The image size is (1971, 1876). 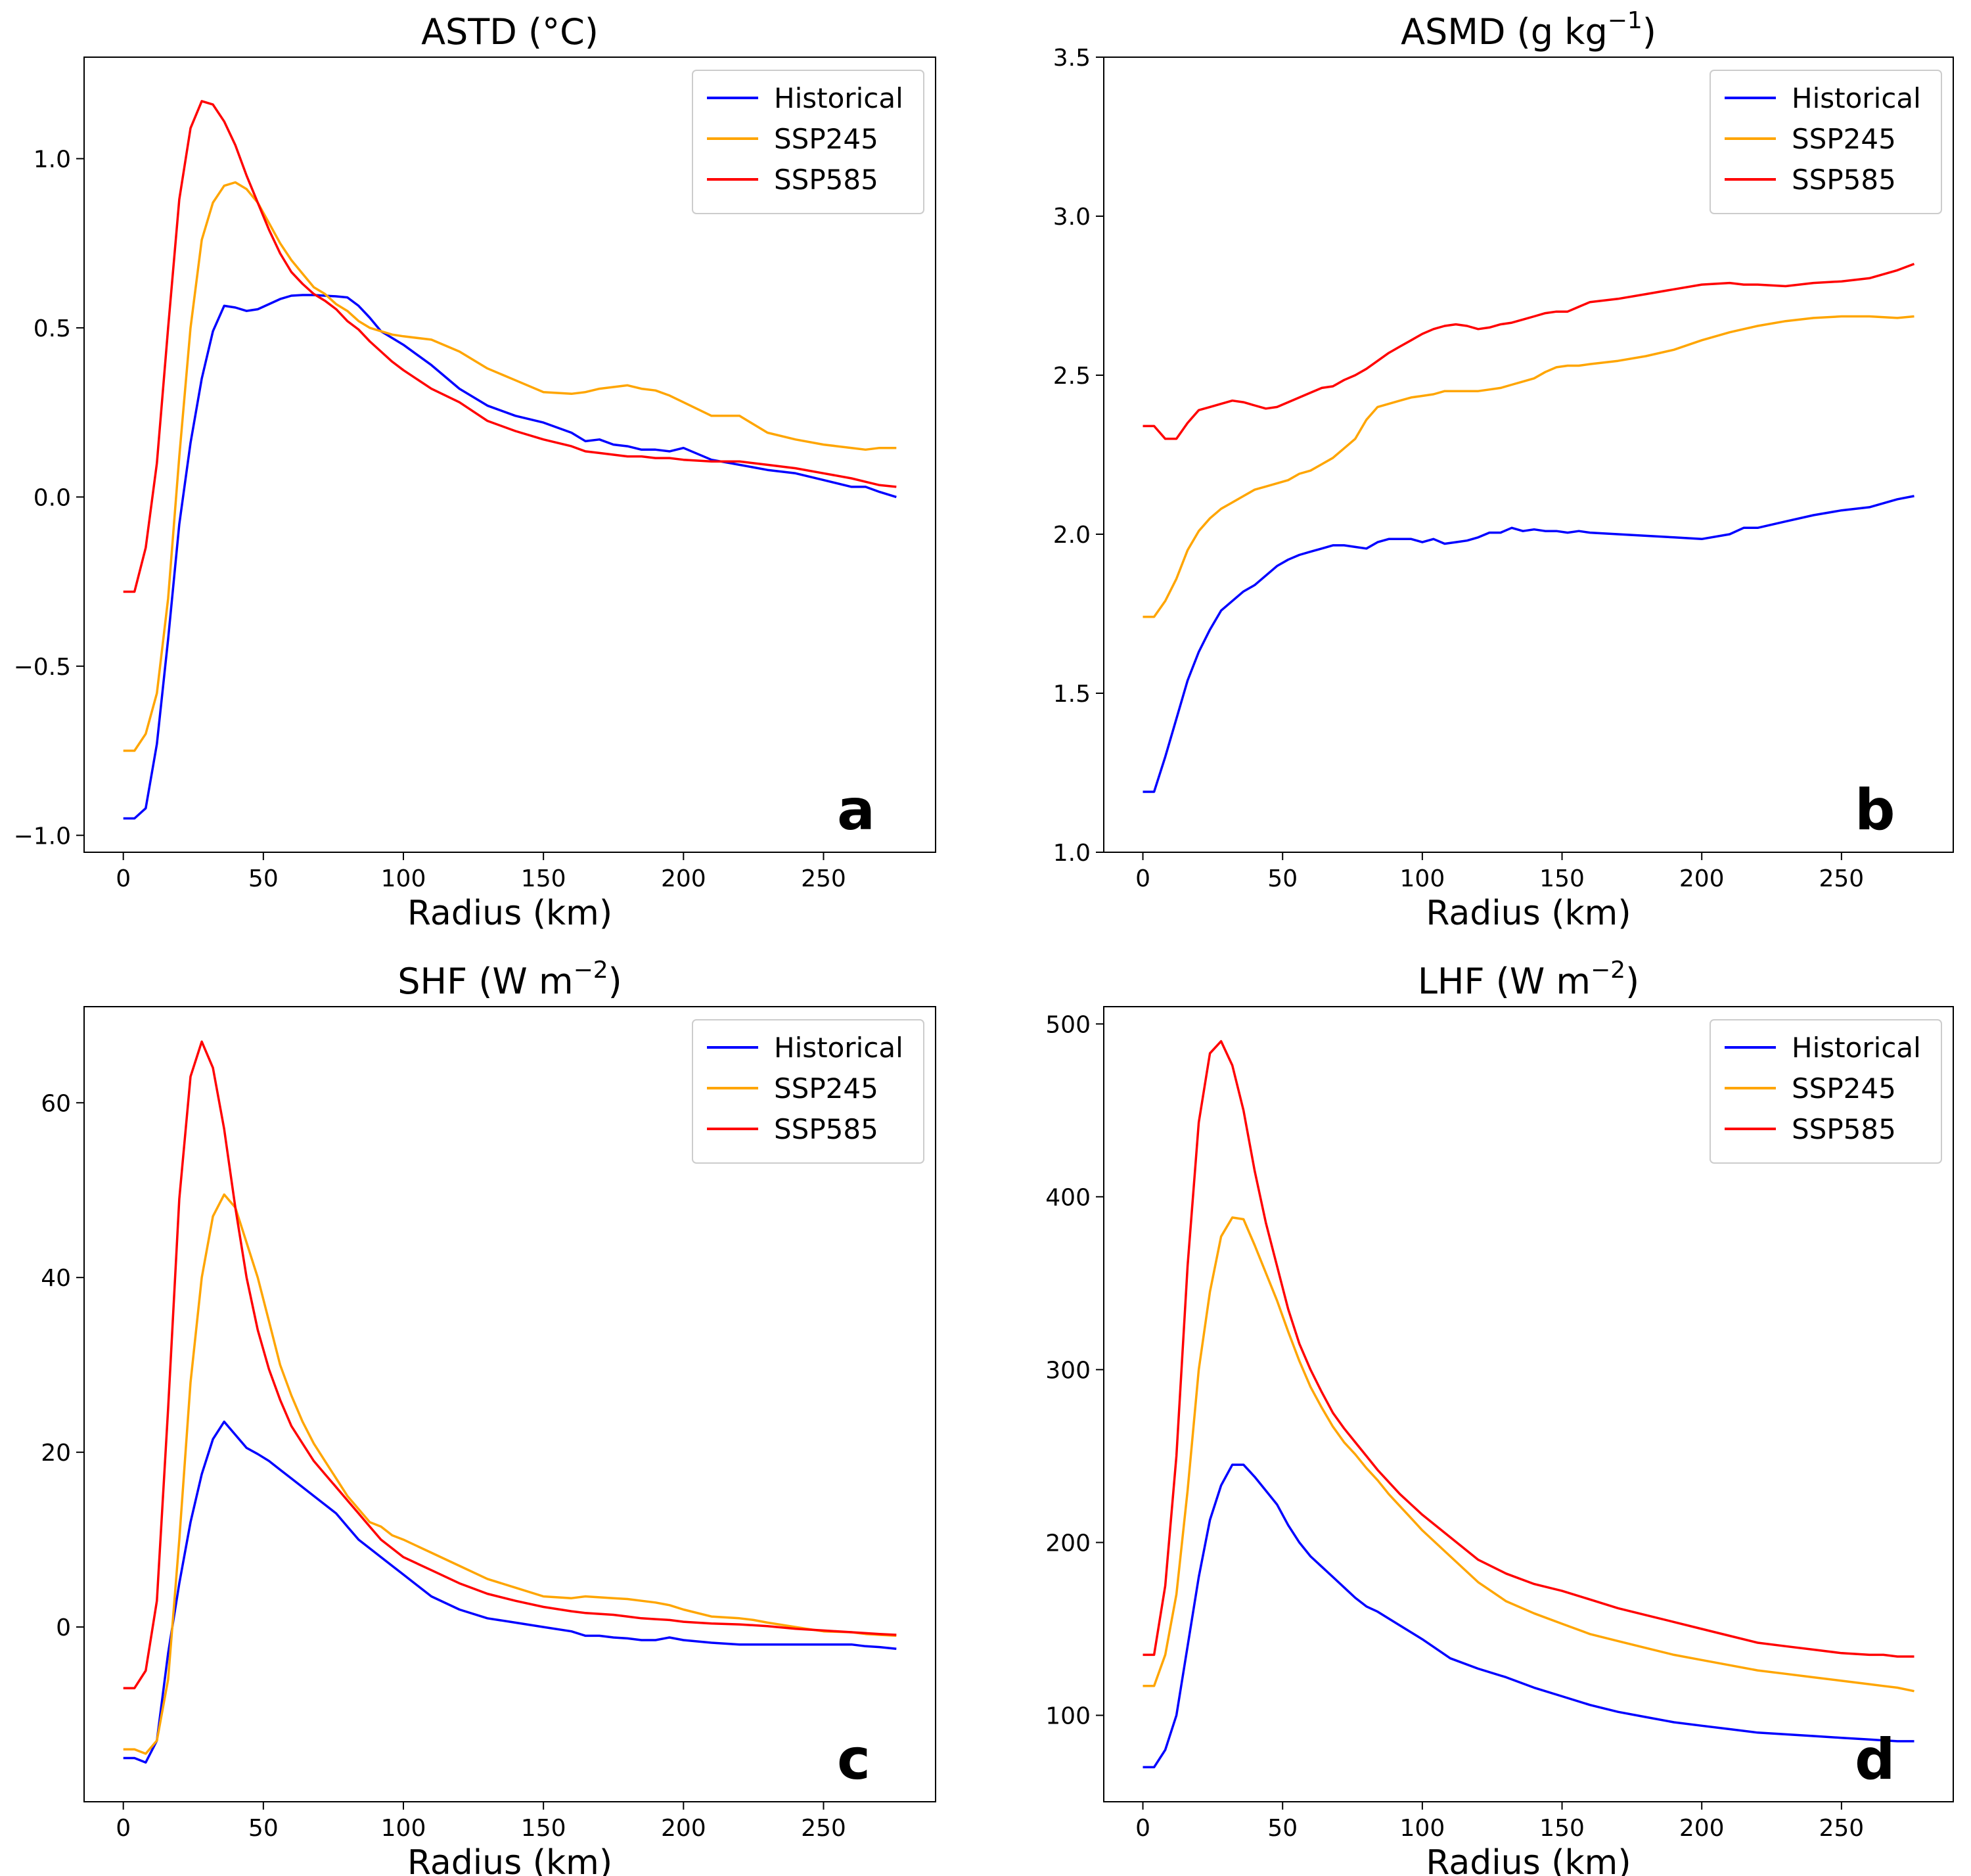 I want to click on panel-title: SHF (W m−2), so click(x=509, y=979).